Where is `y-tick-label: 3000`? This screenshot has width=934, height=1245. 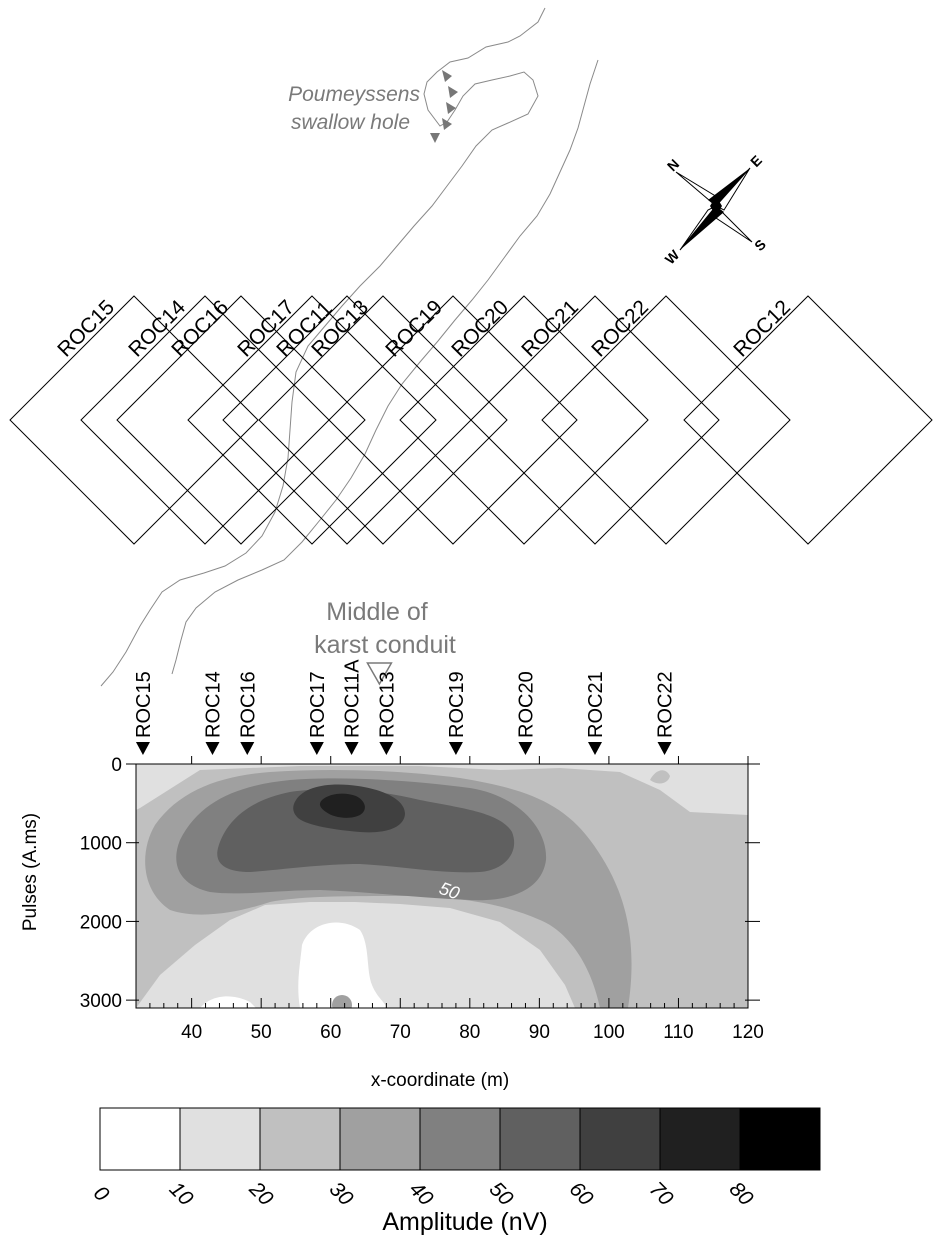
y-tick-label: 3000 is located at coordinates (101, 1001).